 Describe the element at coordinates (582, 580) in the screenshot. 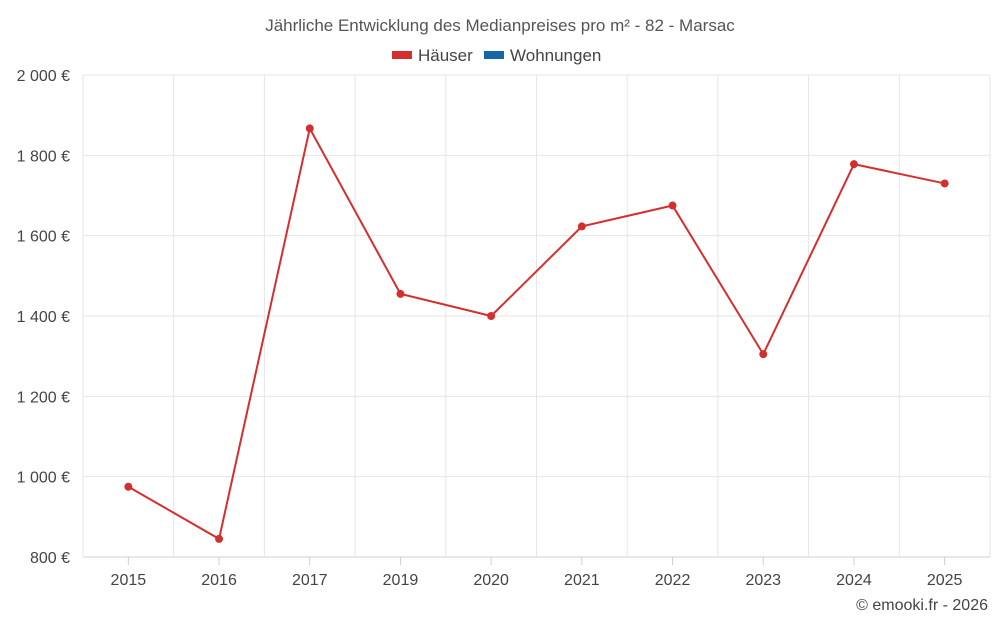

I see `x-tick-label: 2021` at that location.